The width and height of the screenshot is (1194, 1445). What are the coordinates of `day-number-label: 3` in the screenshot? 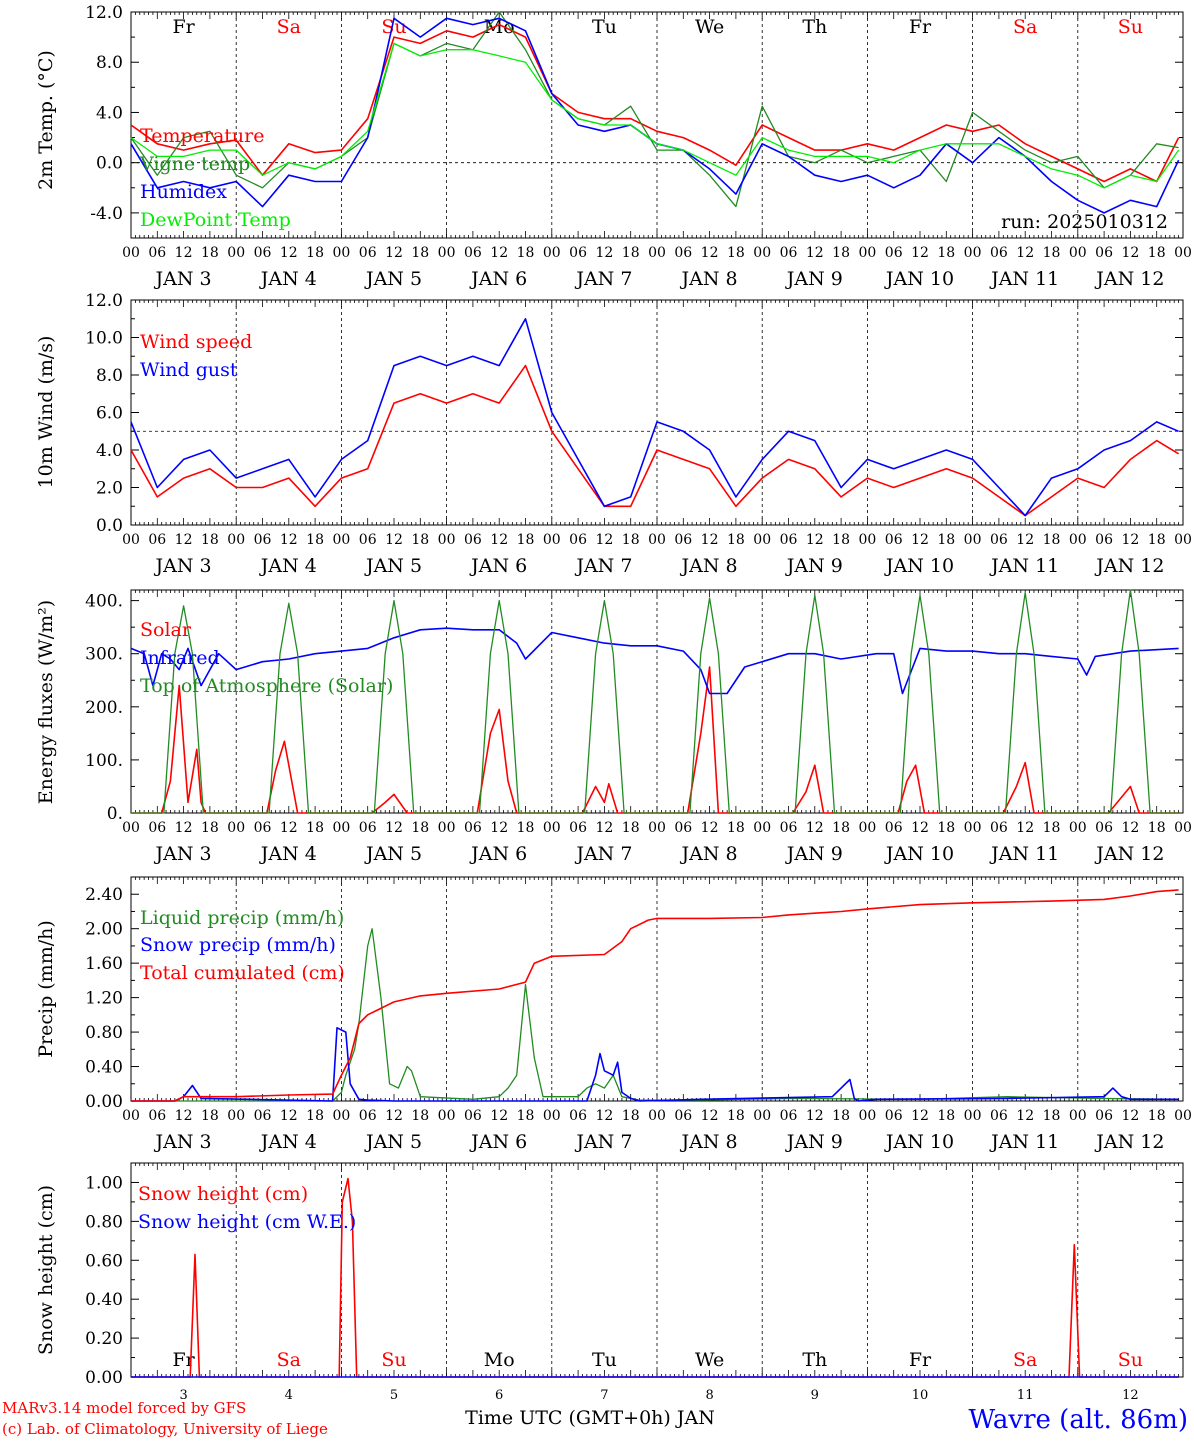 It's located at (183, 1395).